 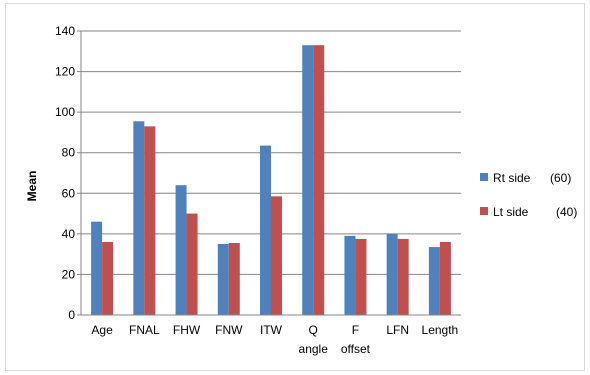 I want to click on y-tick-label: 140, so click(x=65, y=31).